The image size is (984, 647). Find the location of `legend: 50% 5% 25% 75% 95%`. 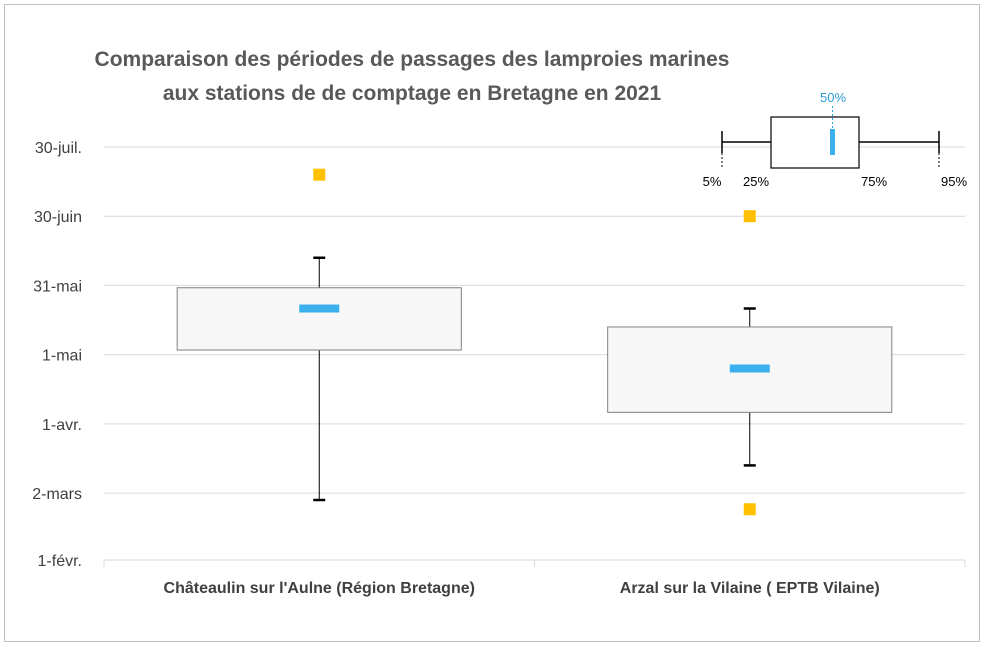

legend: 50% 5% 25% 75% 95% is located at coordinates (835, 139).